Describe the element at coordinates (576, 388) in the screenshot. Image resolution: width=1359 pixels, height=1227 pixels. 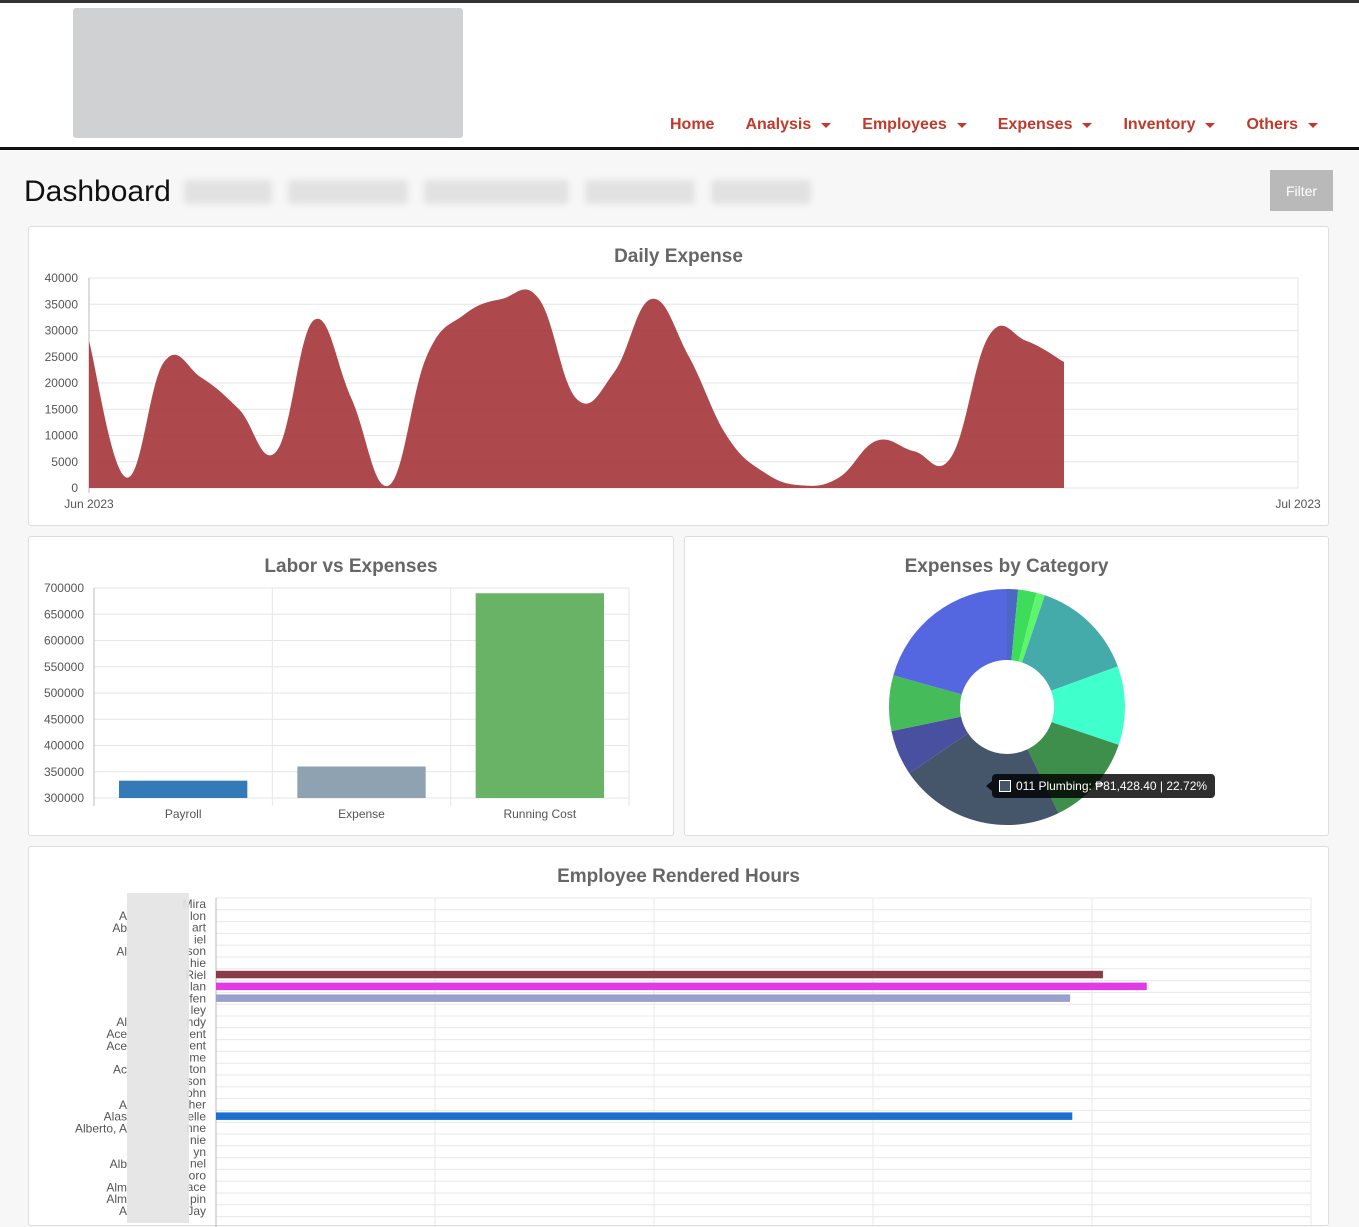
I see `daily-expense-area` at that location.